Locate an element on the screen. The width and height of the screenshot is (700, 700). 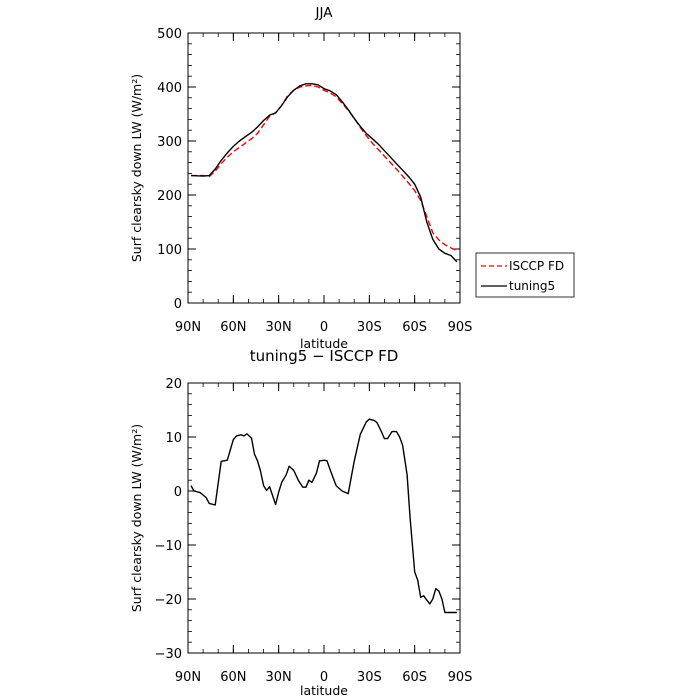
series-line-isccp-fd is located at coordinates (324, 168).